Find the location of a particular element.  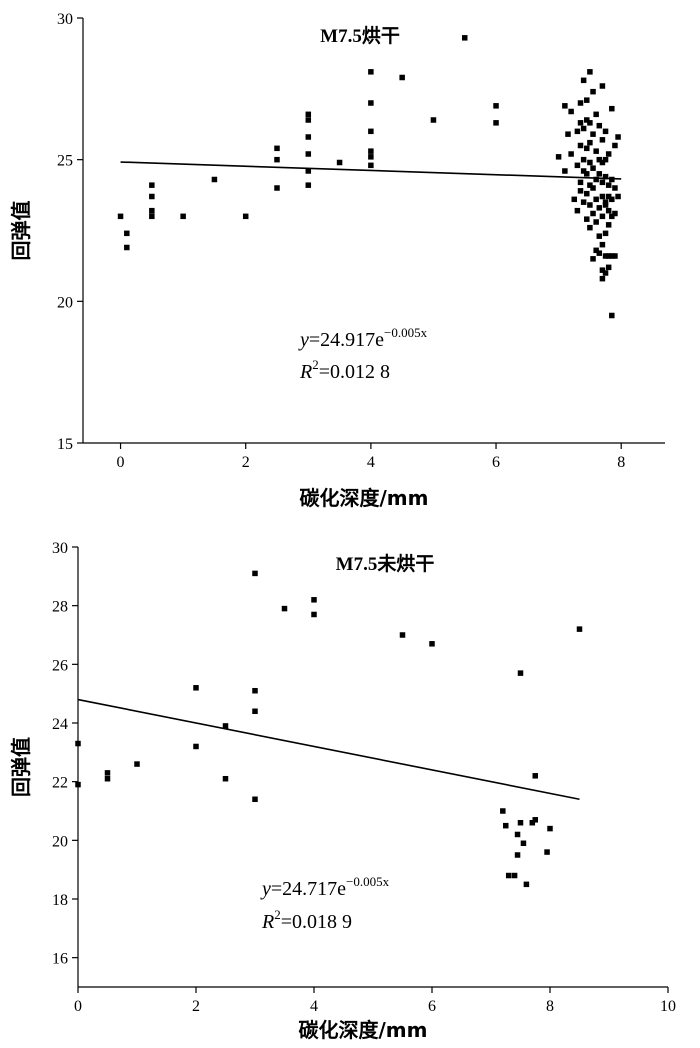

fit-line is located at coordinates (371, 170).